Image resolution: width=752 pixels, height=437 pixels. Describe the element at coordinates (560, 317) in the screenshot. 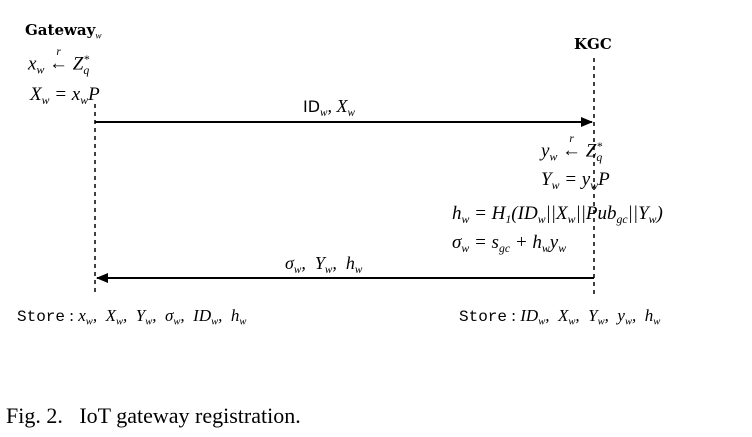

I see `kgc-store: Store : IDw, Xw, Yw, yw, hw` at that location.